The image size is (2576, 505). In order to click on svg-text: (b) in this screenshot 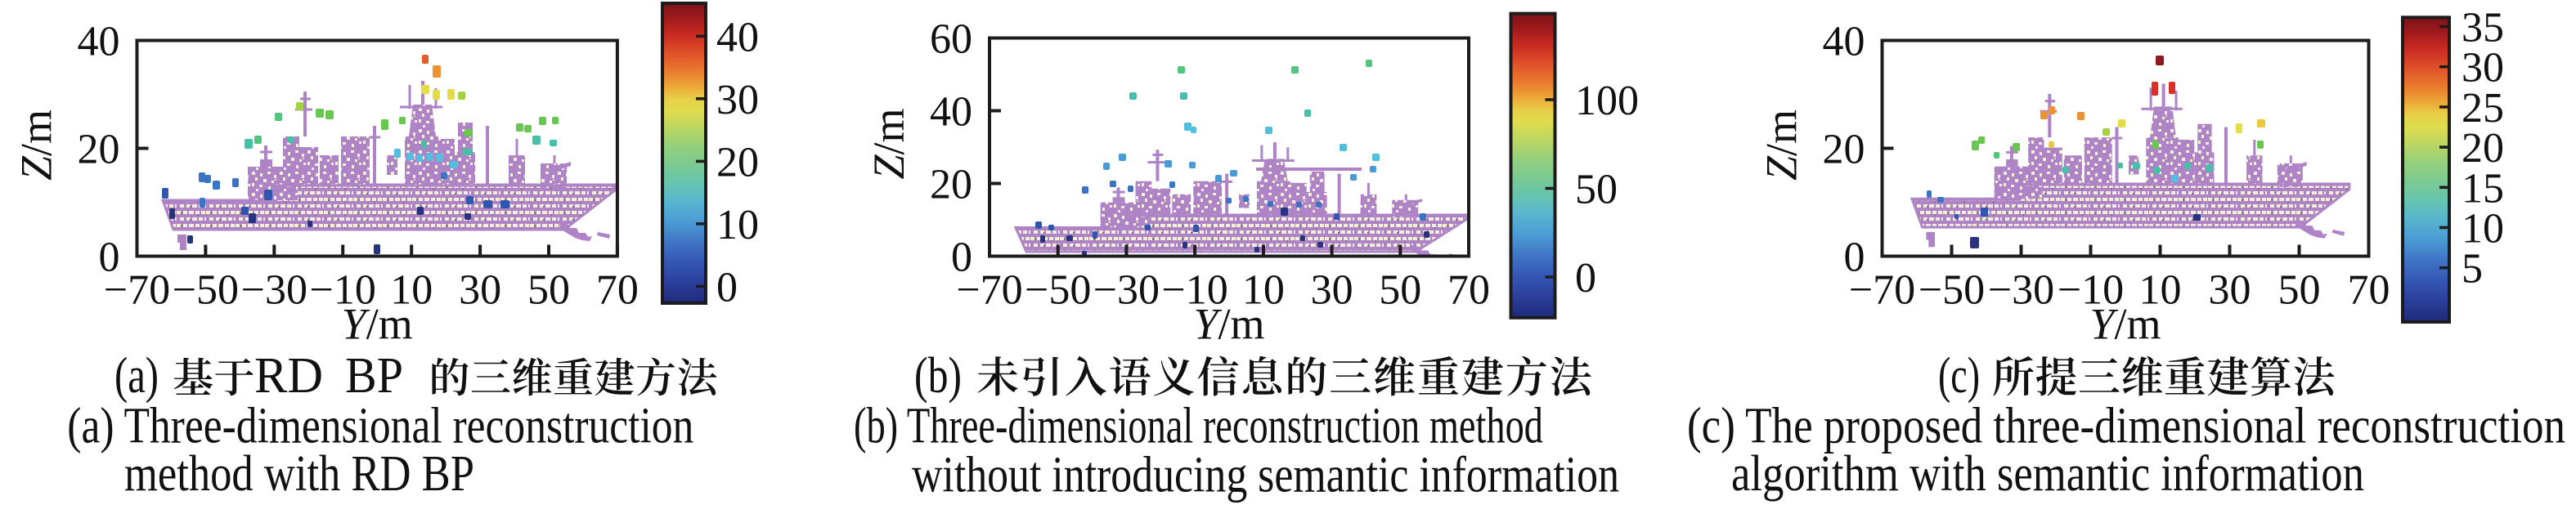, I will do `click(938, 376)`.